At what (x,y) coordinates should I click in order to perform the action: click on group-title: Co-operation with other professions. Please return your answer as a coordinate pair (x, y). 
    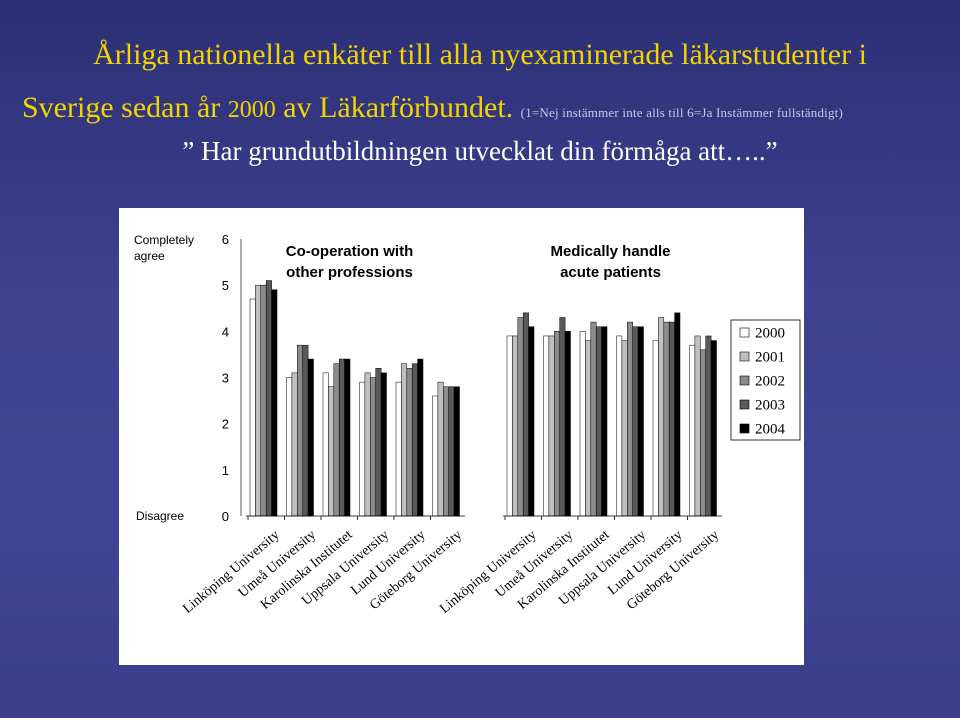
    Looking at the image, I should click on (350, 262).